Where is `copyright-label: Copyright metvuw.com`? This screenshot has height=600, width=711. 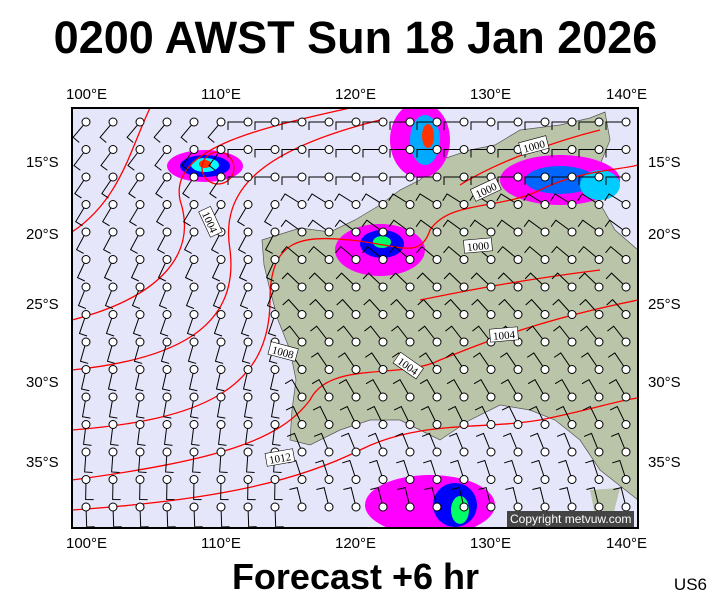
copyright-label: Copyright metvuw.com is located at coordinates (571, 519).